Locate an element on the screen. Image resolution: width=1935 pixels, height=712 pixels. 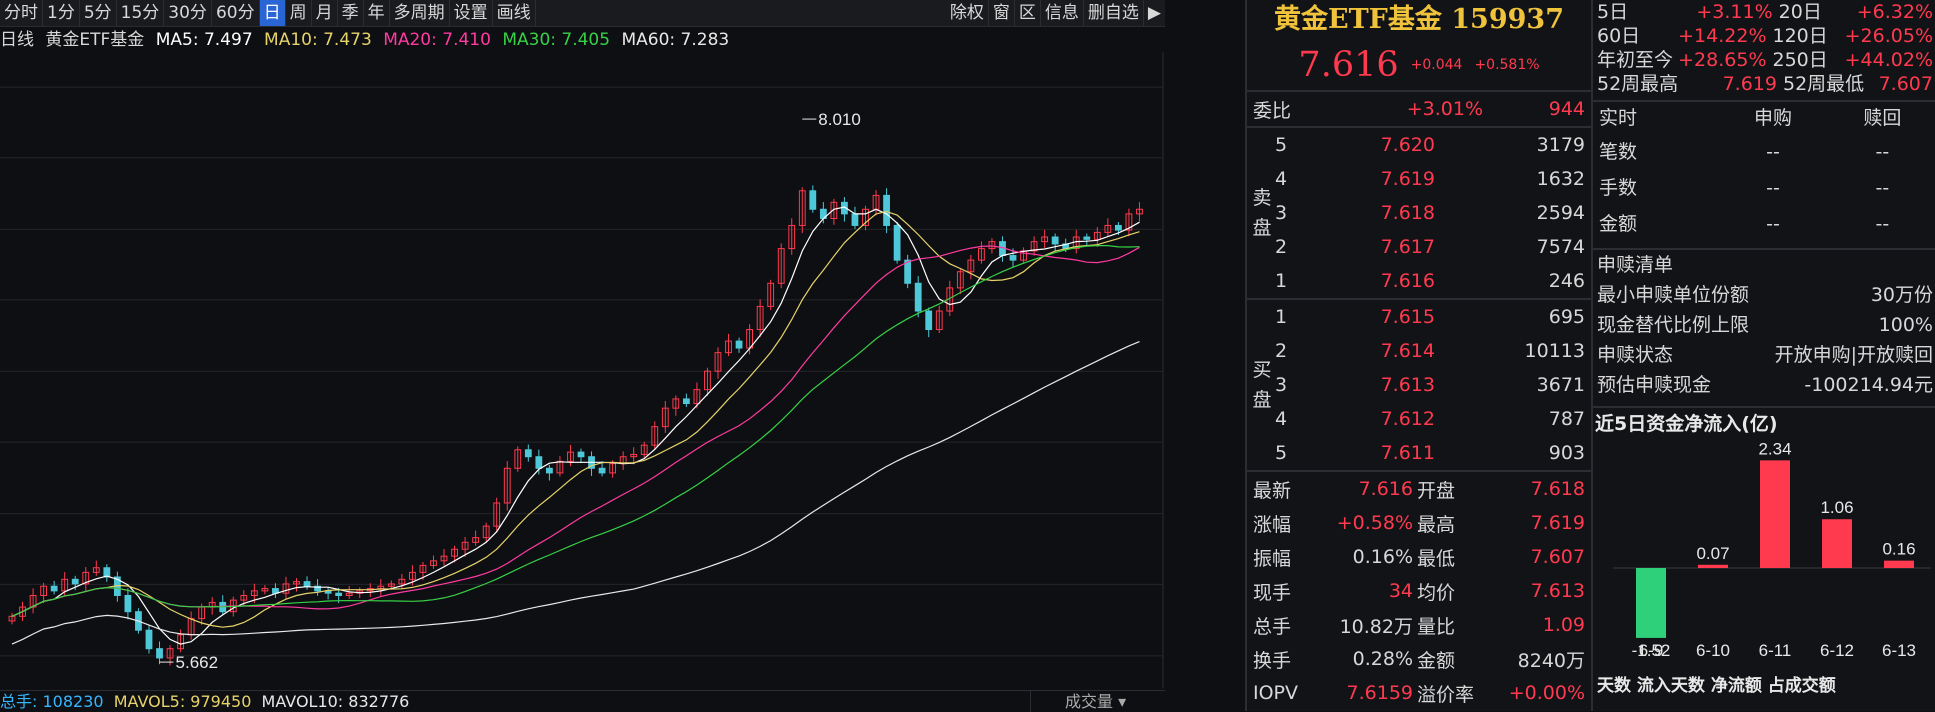
creation-row: 最小申赎单位份额 30万份 is located at coordinates (1764, 295).